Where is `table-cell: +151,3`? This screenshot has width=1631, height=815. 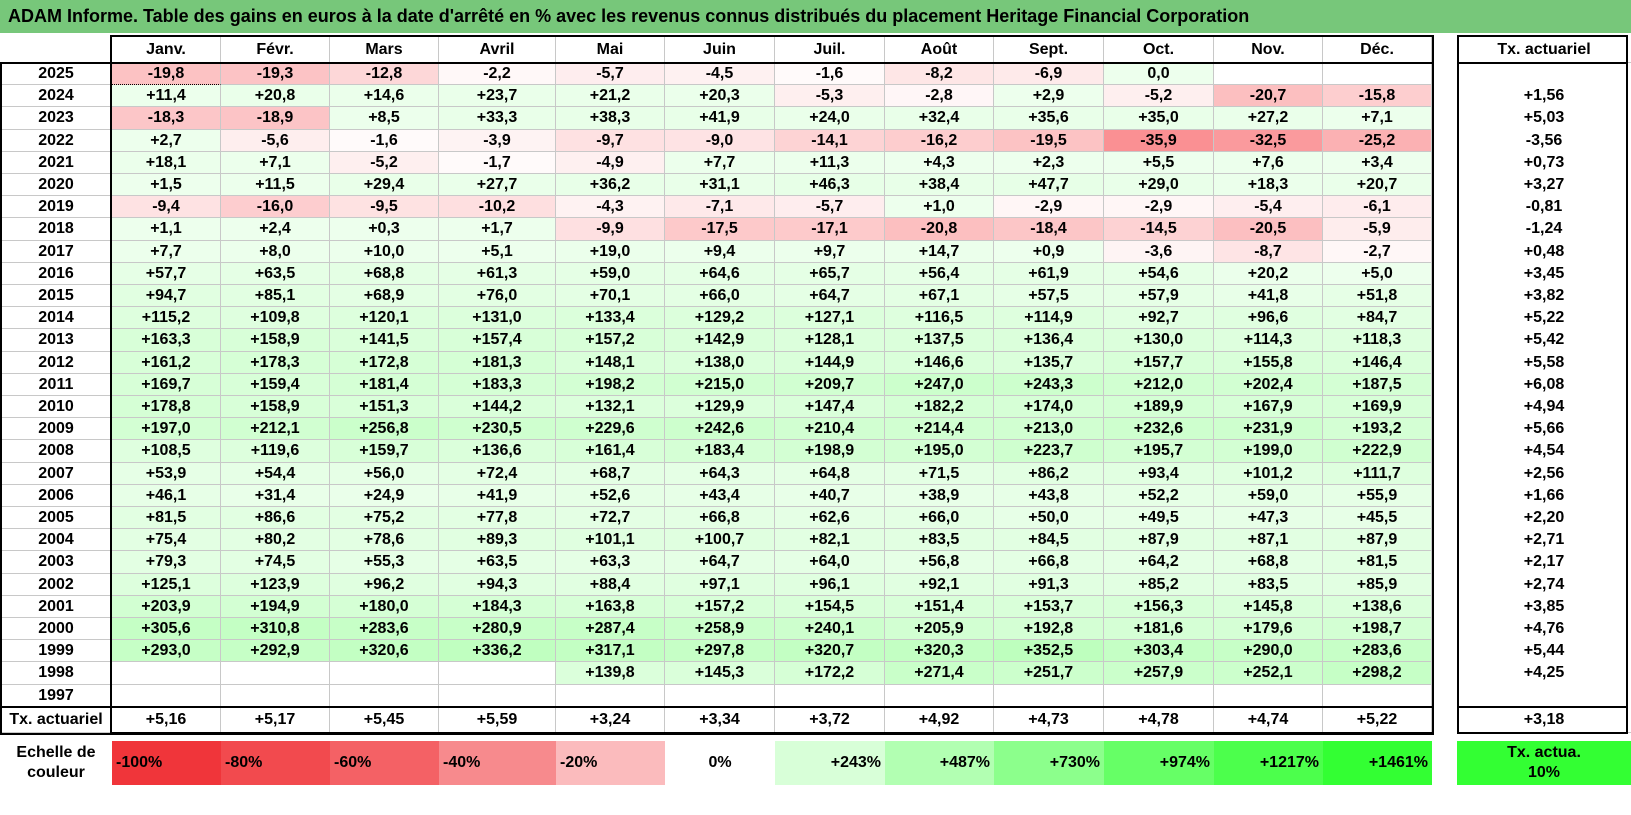
table-cell: +151,3 is located at coordinates (384, 407).